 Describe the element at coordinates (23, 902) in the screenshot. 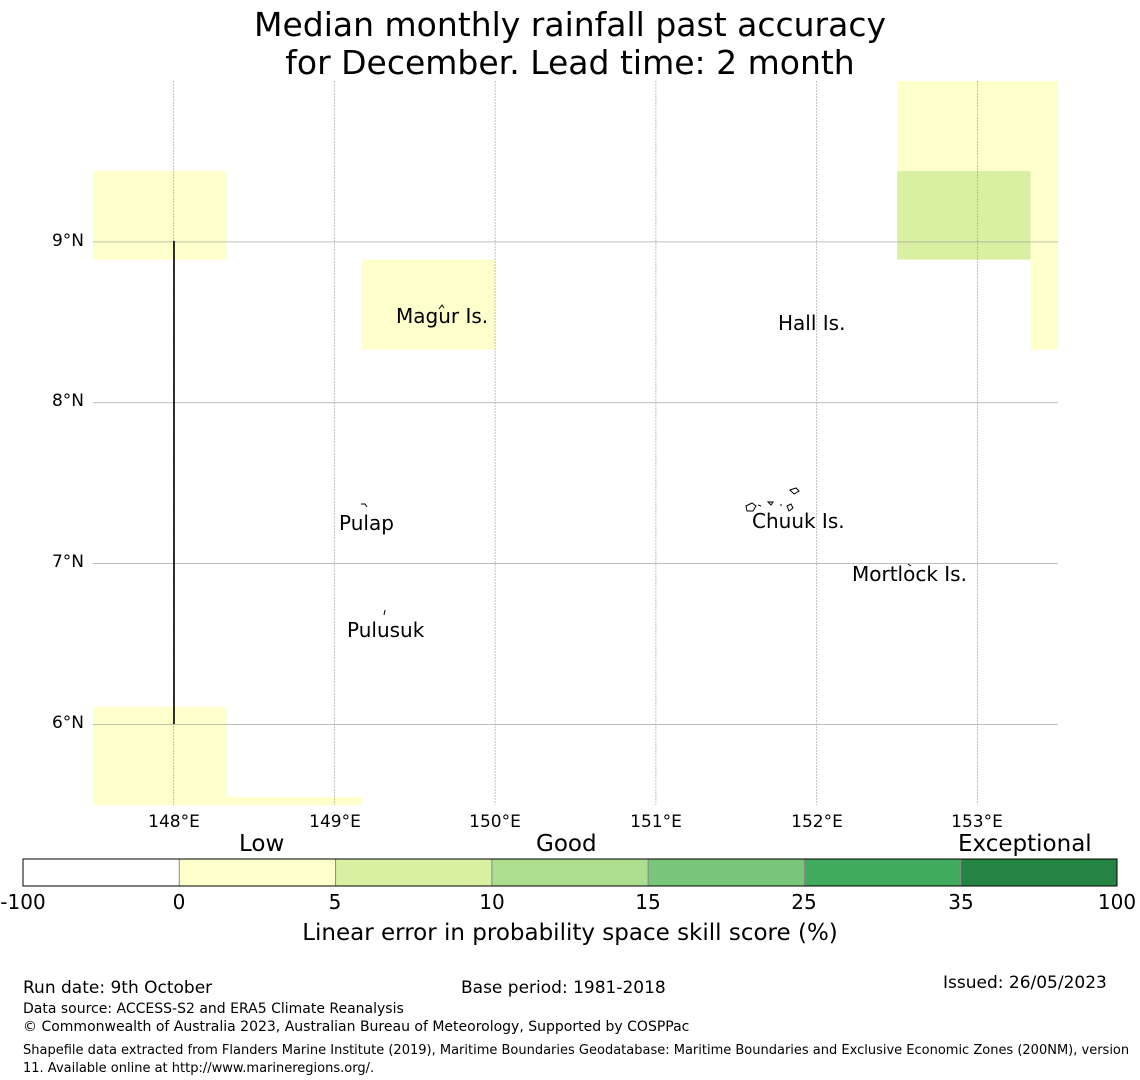

I see `colorbar-tick-0: -100` at that location.